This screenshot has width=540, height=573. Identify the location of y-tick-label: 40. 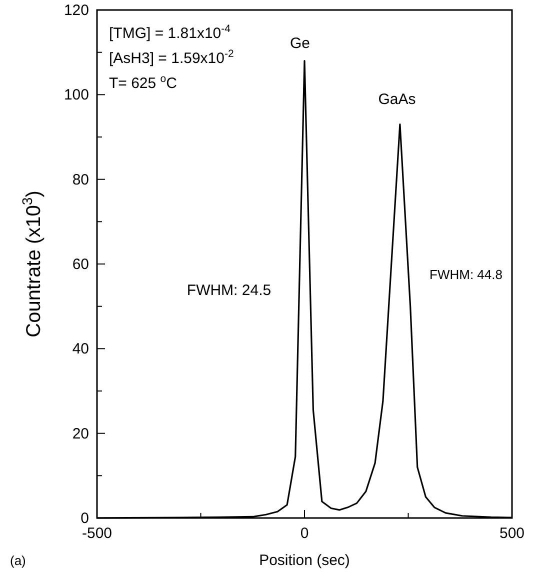
(80, 349).